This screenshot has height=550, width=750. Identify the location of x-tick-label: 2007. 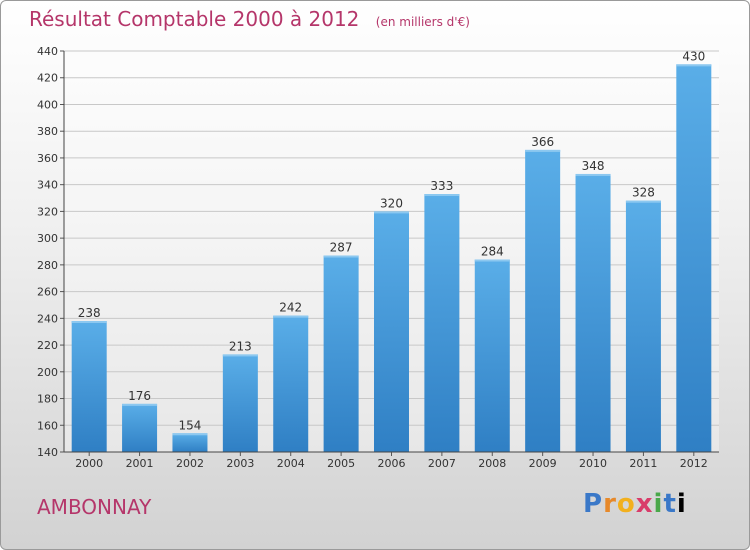
(442, 463).